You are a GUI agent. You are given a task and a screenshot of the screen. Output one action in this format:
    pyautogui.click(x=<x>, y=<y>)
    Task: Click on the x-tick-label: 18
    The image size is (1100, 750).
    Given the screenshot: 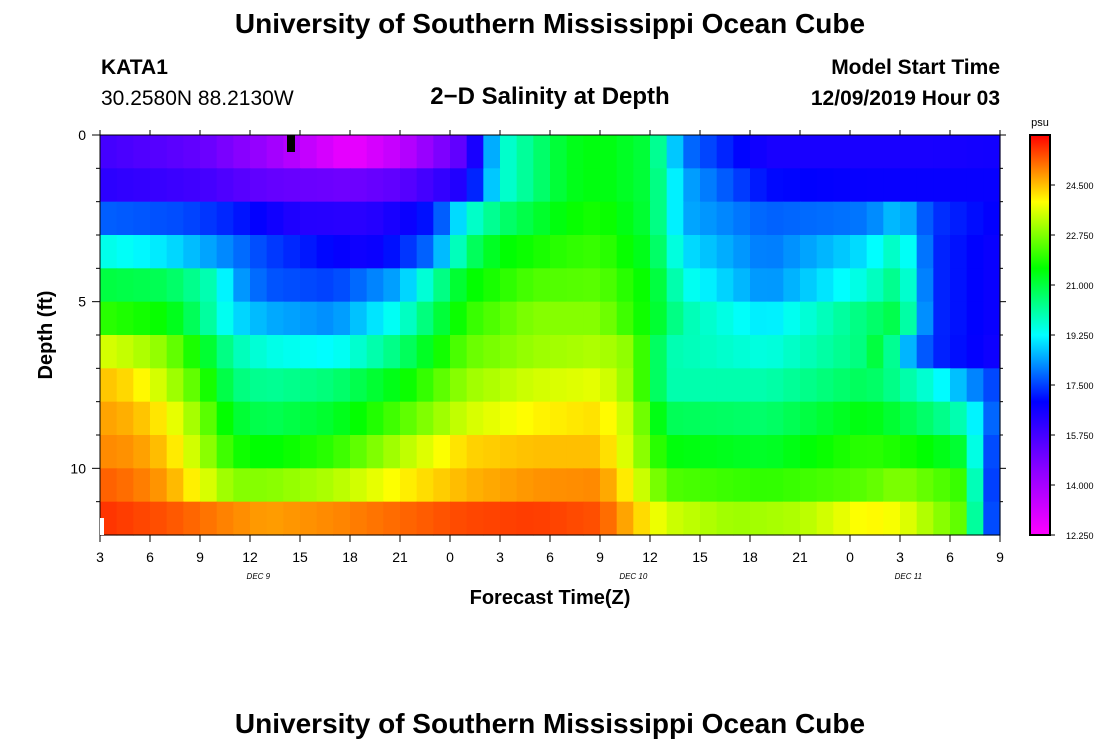 What is the action you would take?
    pyautogui.click(x=350, y=557)
    